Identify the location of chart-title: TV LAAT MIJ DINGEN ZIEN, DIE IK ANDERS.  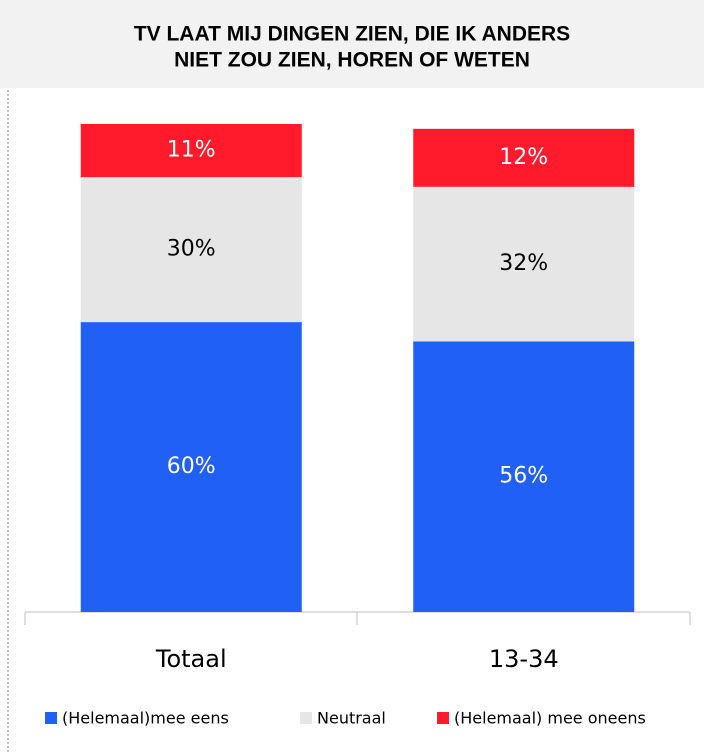
(352, 34).